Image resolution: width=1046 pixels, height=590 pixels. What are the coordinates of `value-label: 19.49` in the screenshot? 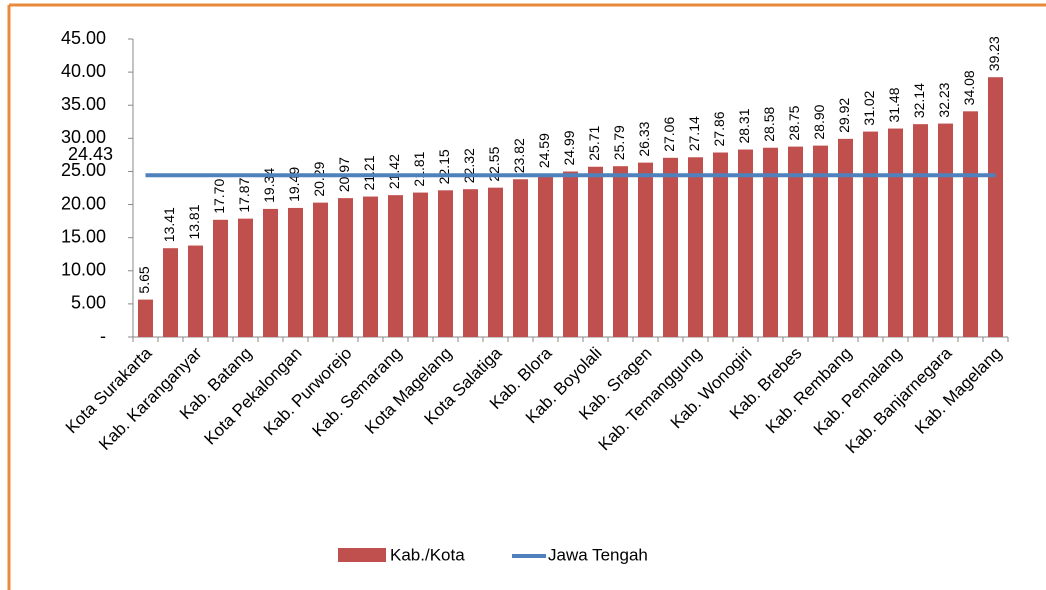 It's located at (294, 184).